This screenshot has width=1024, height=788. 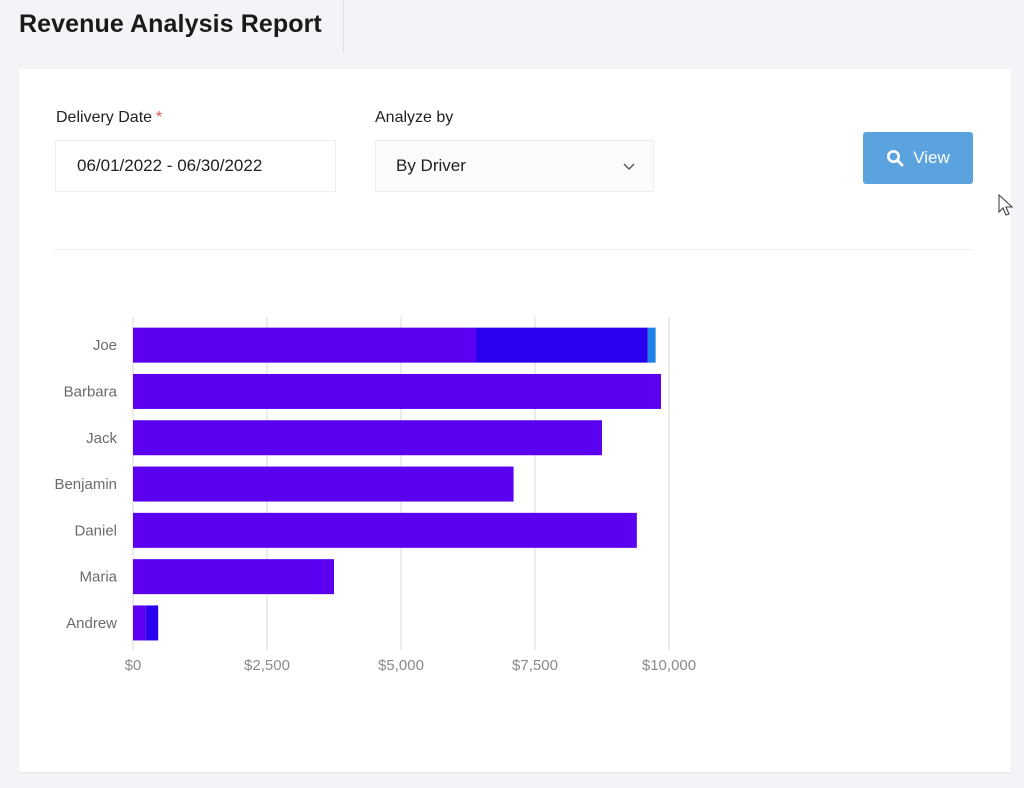 I want to click on analyze-by-value: By Driver, so click(x=431, y=165).